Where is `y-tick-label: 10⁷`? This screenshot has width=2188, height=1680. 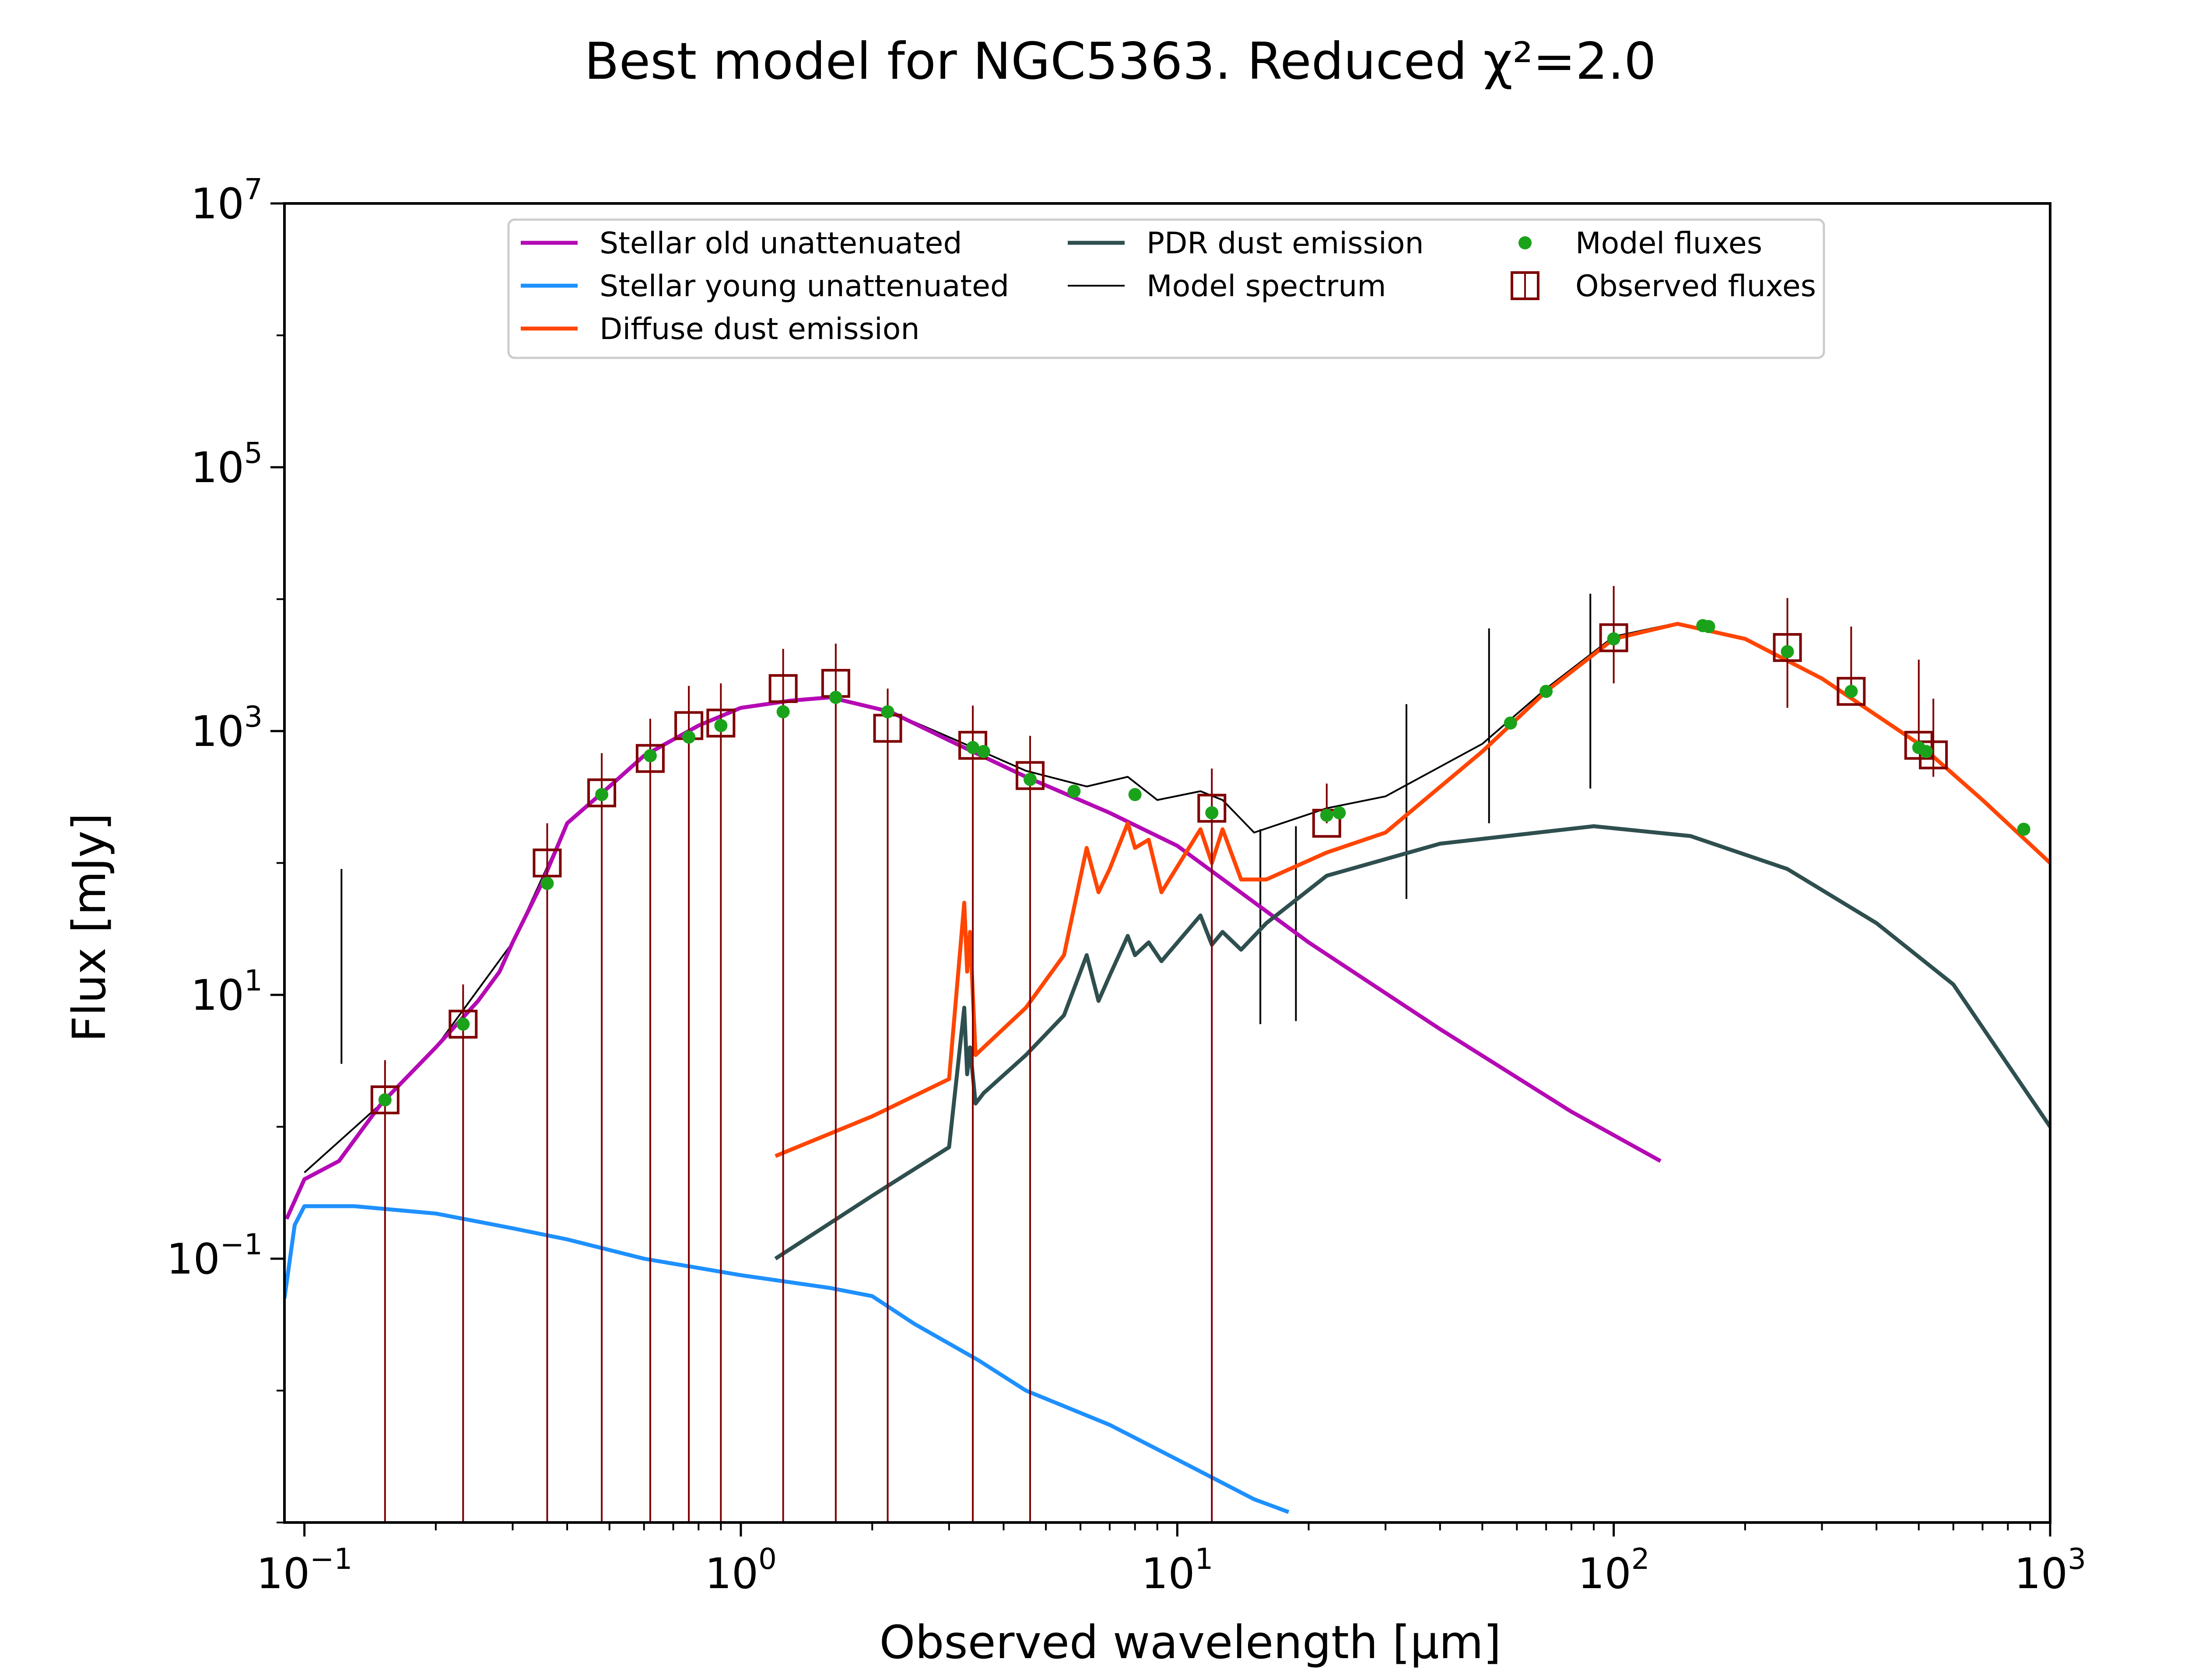
y-tick-label: 10⁷ is located at coordinates (227, 200).